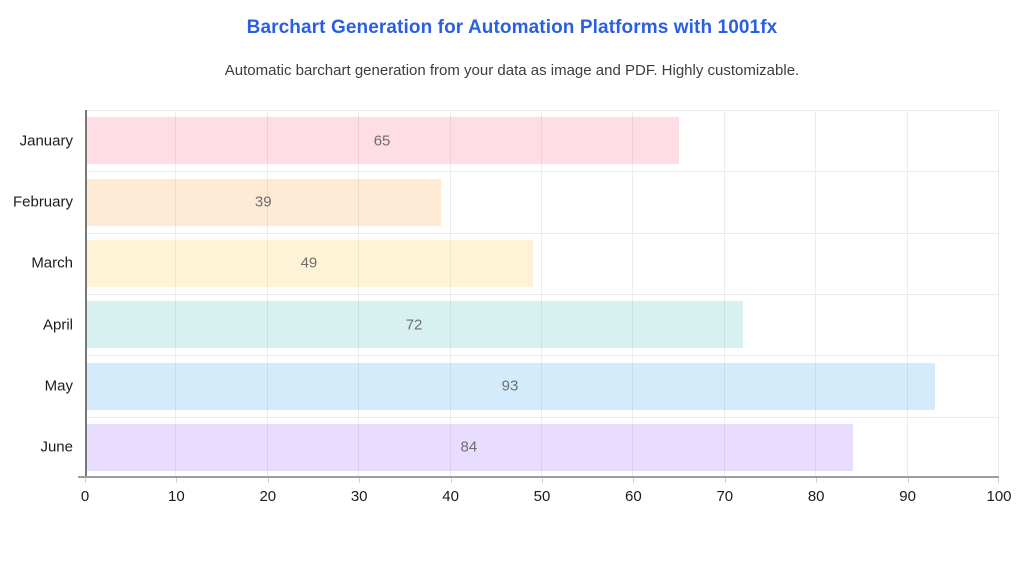 The width and height of the screenshot is (1024, 576). I want to click on category-label-may: May, so click(58, 386).